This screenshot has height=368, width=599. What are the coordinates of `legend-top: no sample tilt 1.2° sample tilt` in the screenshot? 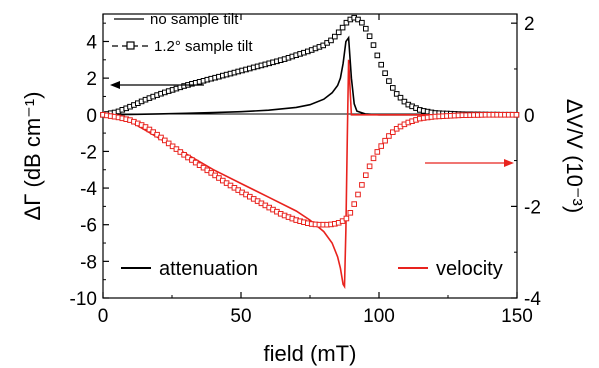 It's located at (182, 33).